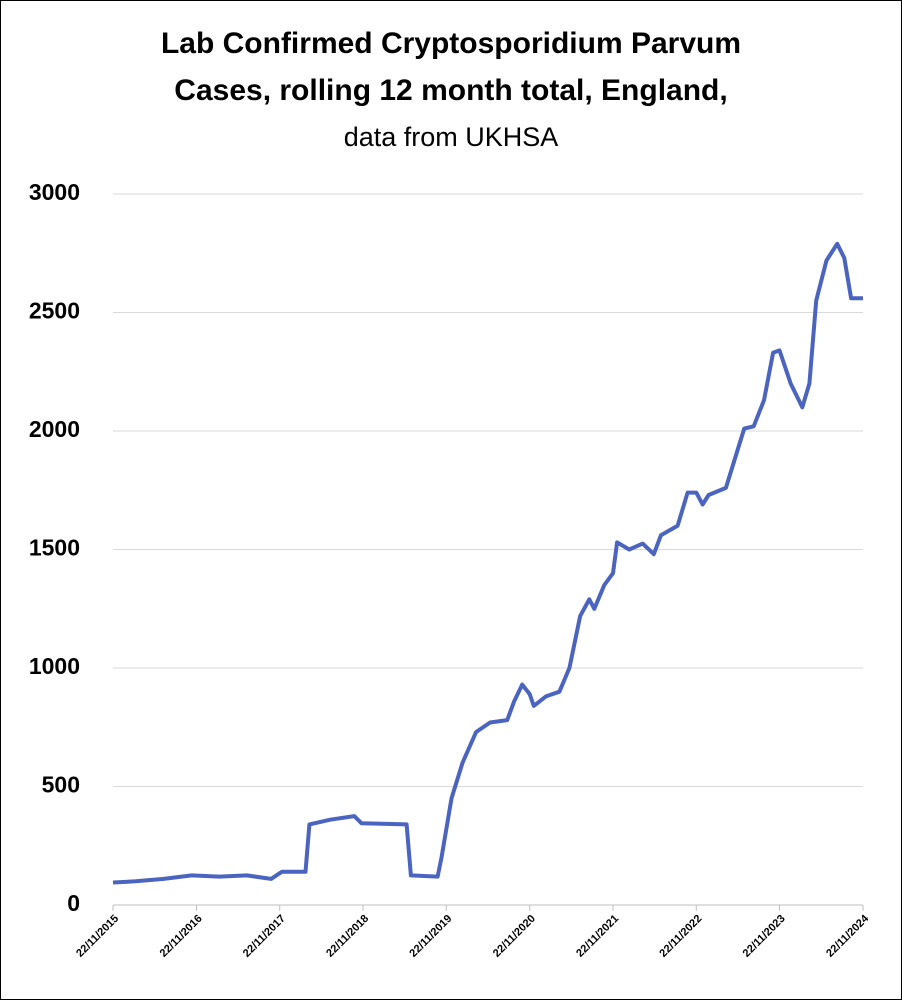 Image resolution: width=902 pixels, height=1000 pixels. I want to click on y-tick-label: 3000, so click(54, 192).